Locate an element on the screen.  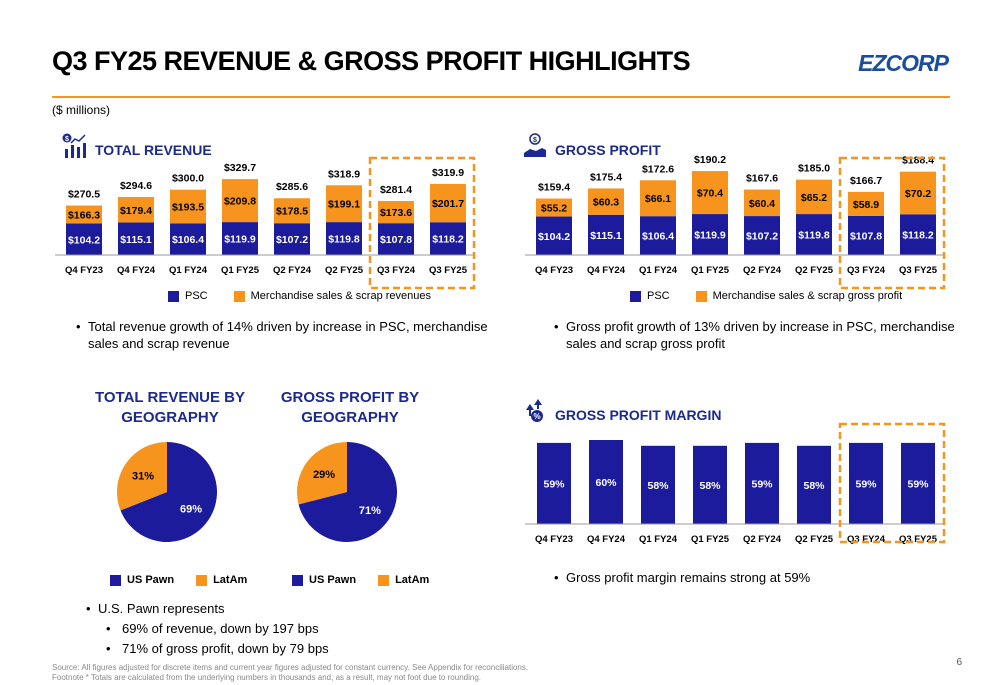
bar-chart-dollar-icon: $ is located at coordinates (75, 146).